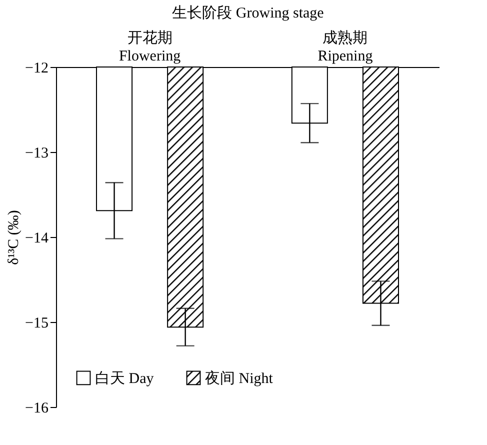 The height and width of the screenshot is (445, 487). Describe the element at coordinates (36, 154) in the screenshot. I see `y-tick-label: −13` at that location.